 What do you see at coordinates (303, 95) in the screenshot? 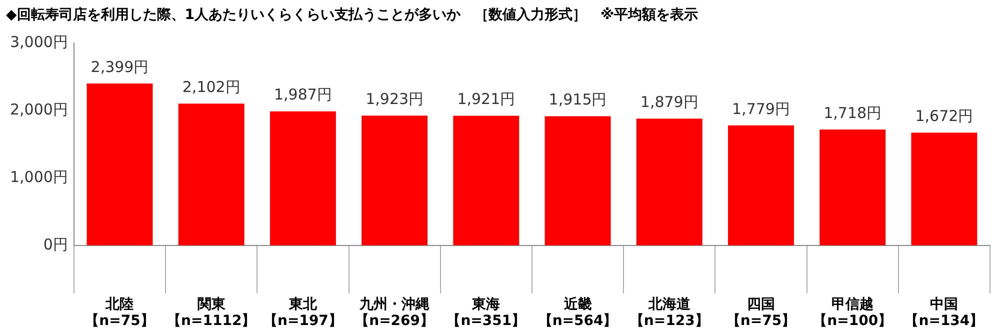
I see `data-label: 1,987円` at bounding box center [303, 95].